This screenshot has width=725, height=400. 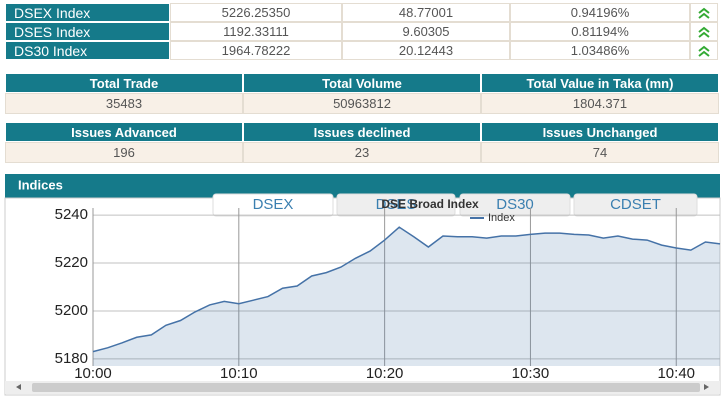 What do you see at coordinates (71, 358) in the screenshot?
I see `y-tick-label: 5180` at bounding box center [71, 358].